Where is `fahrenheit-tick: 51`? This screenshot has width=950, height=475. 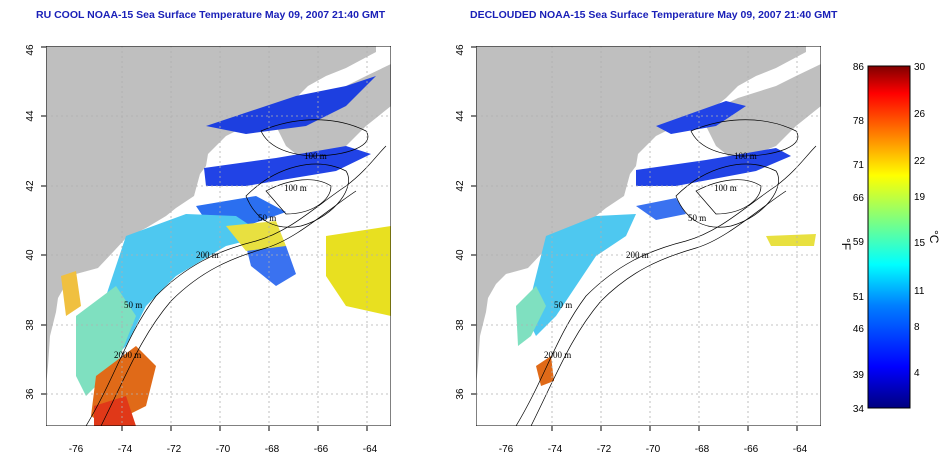
fahrenheit-tick: 51 is located at coordinates (859, 297).